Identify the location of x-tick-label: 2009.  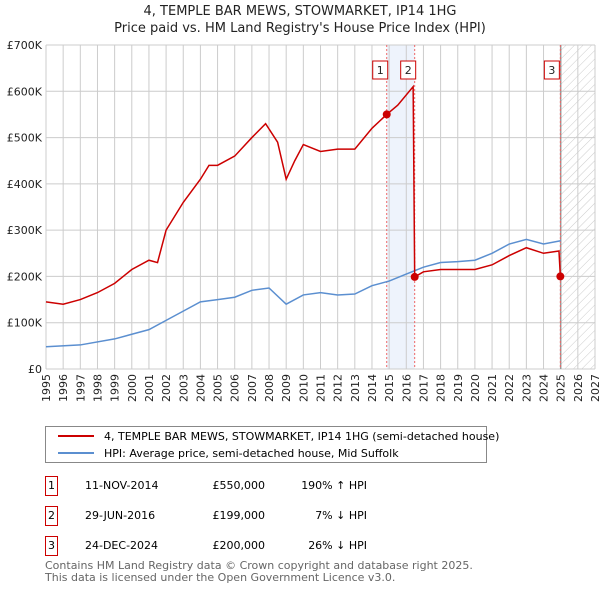
(286, 388).